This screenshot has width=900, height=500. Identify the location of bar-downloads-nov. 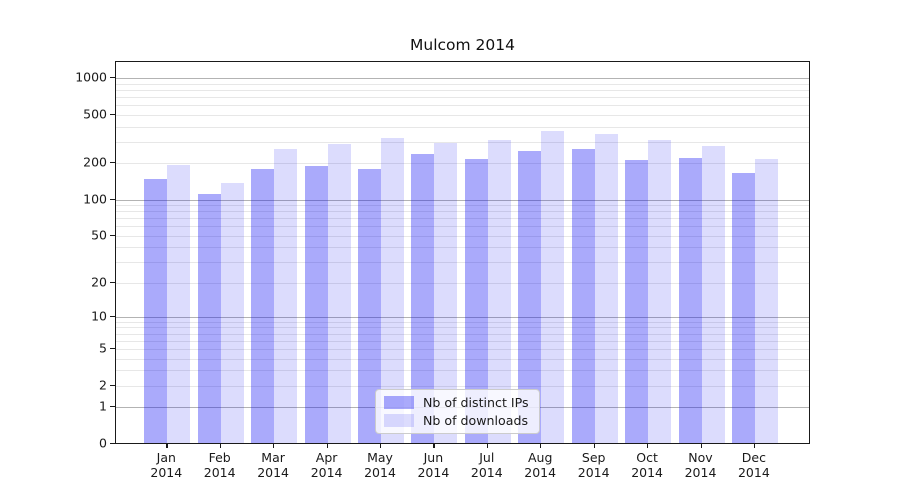
(713, 294).